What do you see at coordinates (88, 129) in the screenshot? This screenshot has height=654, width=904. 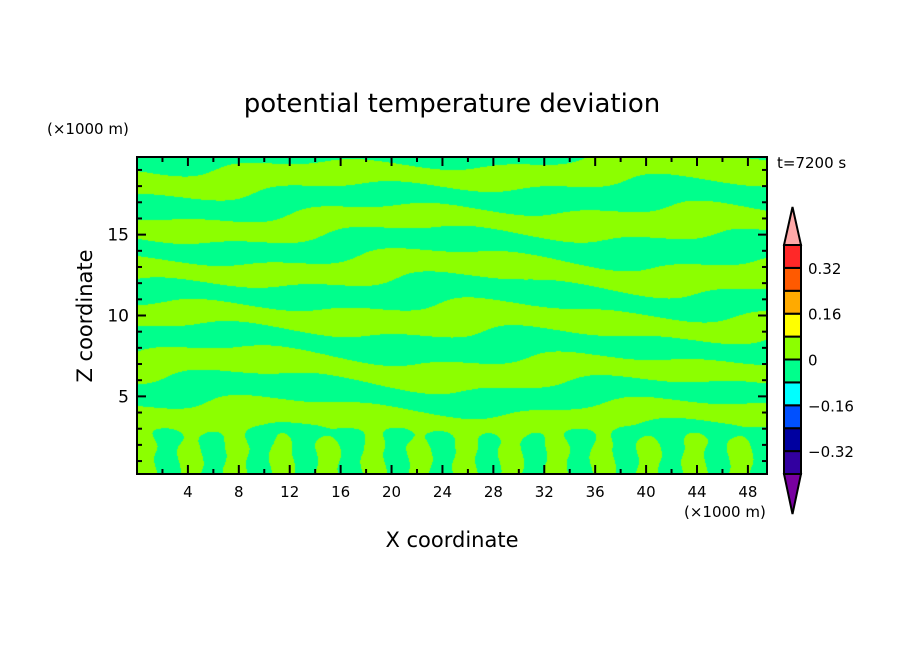 I see `y-unit-label: (×1000 m)` at bounding box center [88, 129].